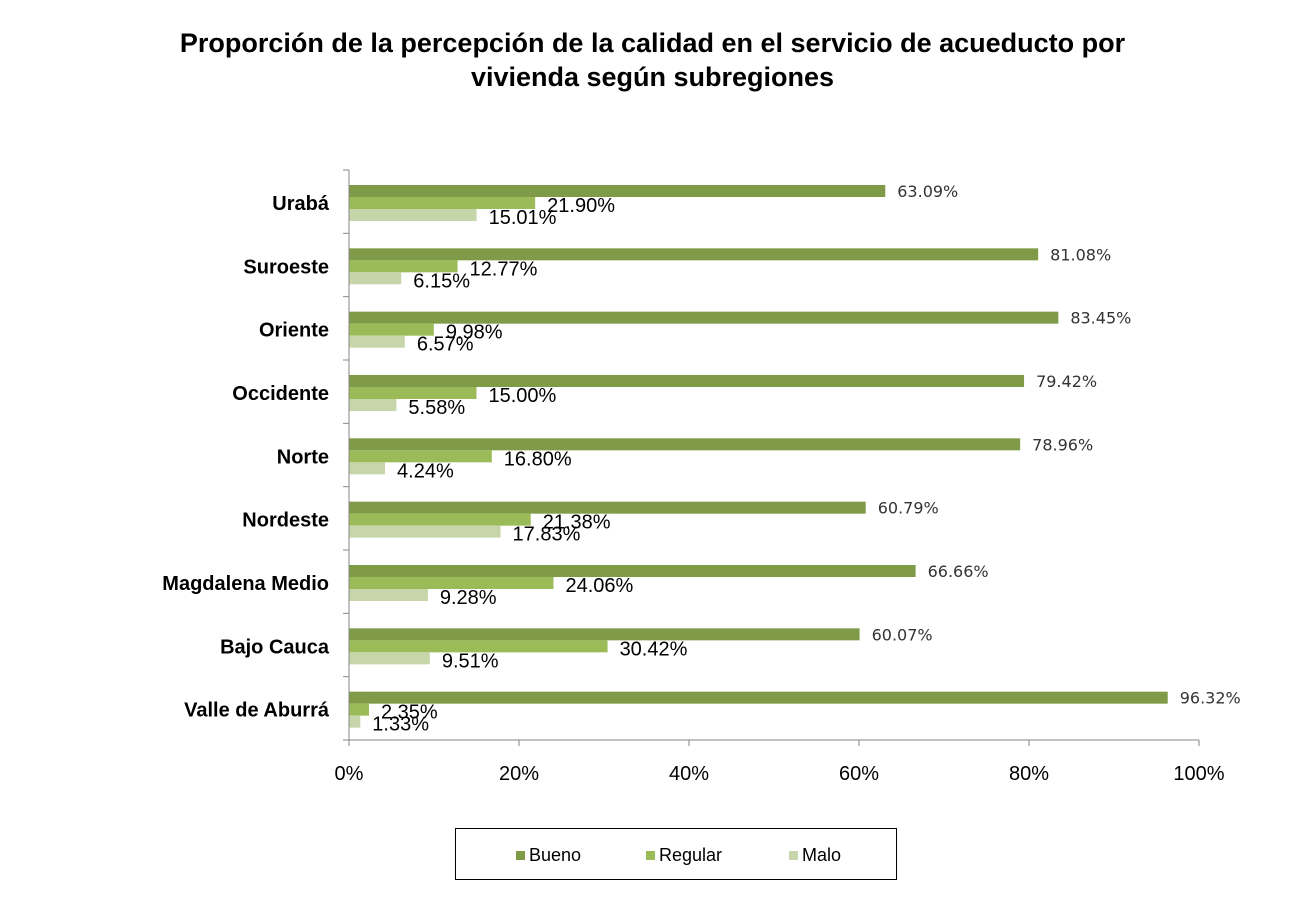 This screenshot has width=1305, height=902. What do you see at coordinates (1066, 381) in the screenshot?
I see `value-label-bueno-occidente: 79.42%` at bounding box center [1066, 381].